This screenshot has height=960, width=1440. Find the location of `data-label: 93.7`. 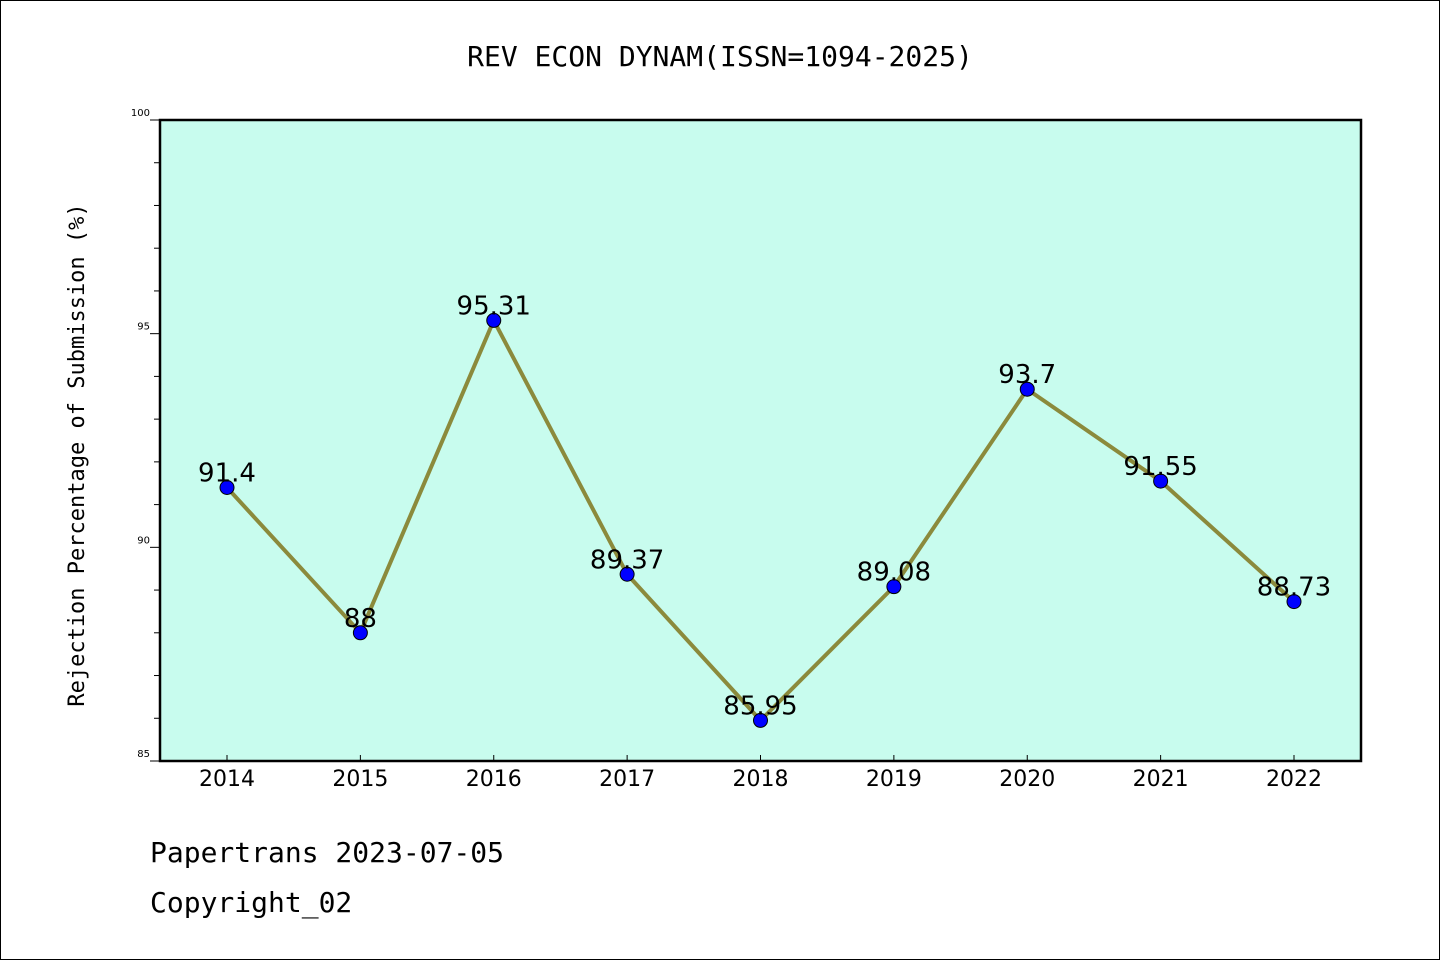

data-label: 93.7 is located at coordinates (1027, 375).